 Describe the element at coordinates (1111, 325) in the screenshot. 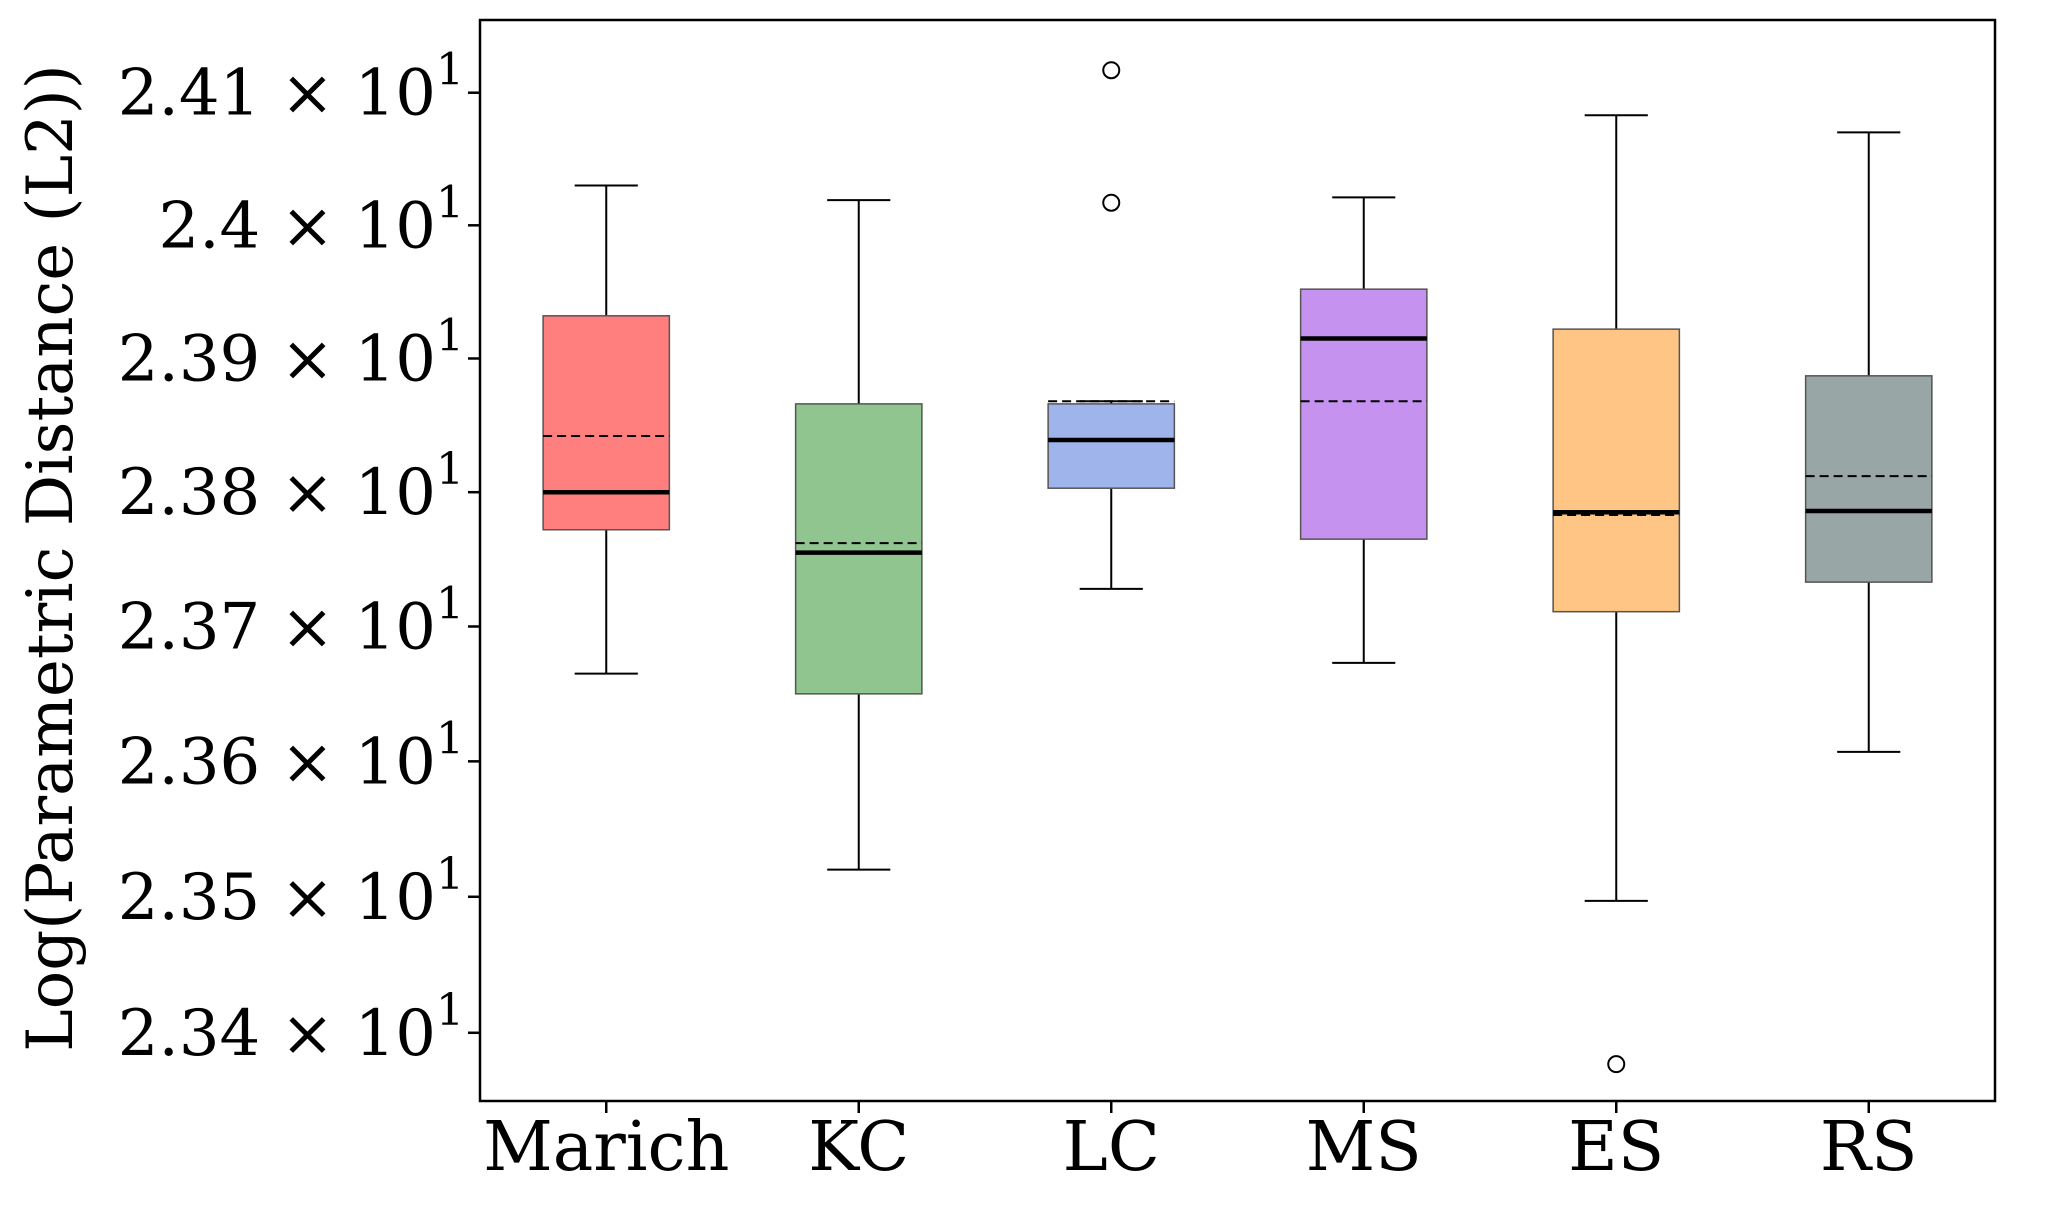

I see `box-lc` at that location.